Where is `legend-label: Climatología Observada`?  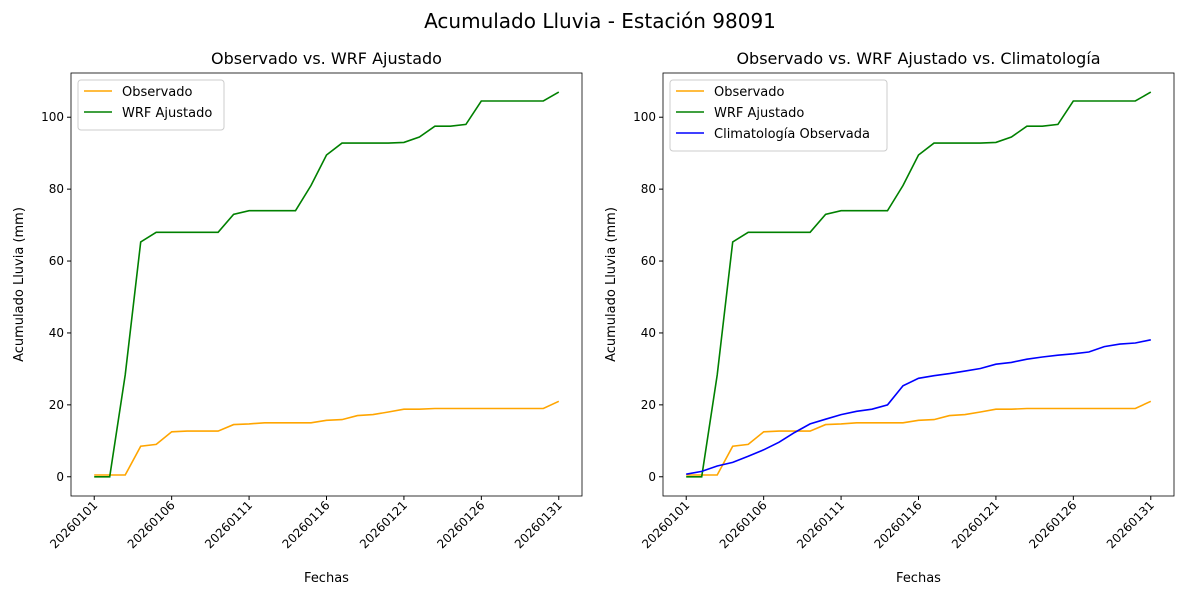 legend-label: Climatología Observada is located at coordinates (792, 134).